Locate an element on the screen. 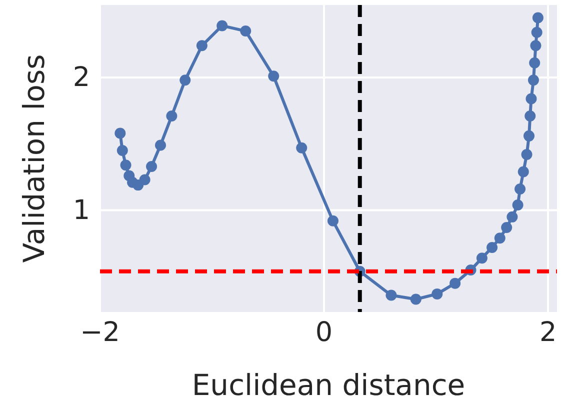  x-tick-label: −2 is located at coordinates (100, 332).